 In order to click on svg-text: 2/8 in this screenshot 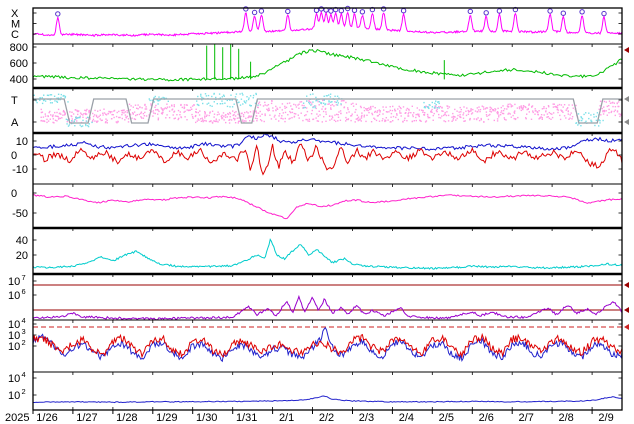, I will do `click(565, 418)`.